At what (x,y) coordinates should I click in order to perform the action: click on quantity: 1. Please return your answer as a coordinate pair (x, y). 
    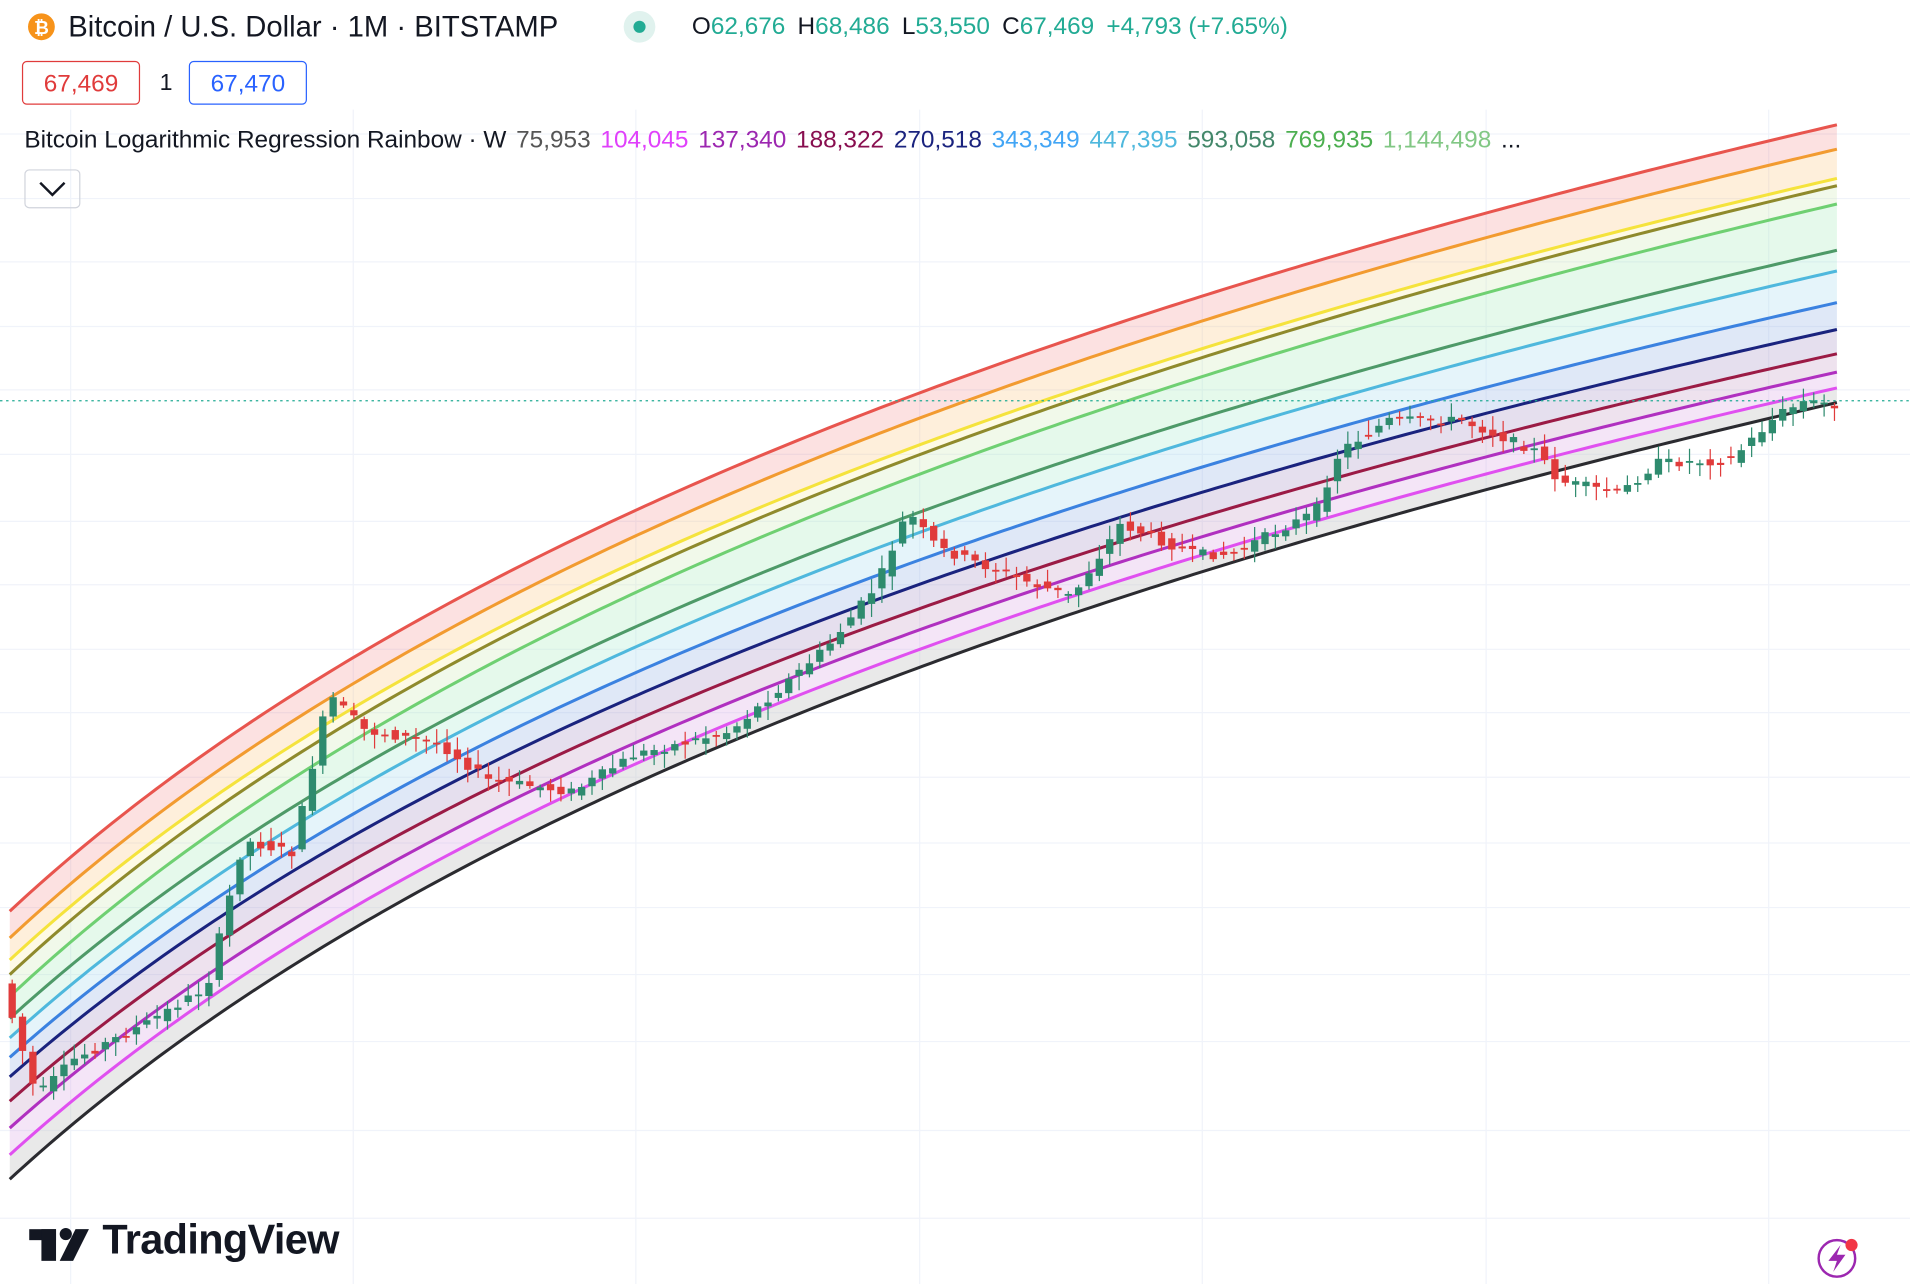
    Looking at the image, I should click on (166, 83).